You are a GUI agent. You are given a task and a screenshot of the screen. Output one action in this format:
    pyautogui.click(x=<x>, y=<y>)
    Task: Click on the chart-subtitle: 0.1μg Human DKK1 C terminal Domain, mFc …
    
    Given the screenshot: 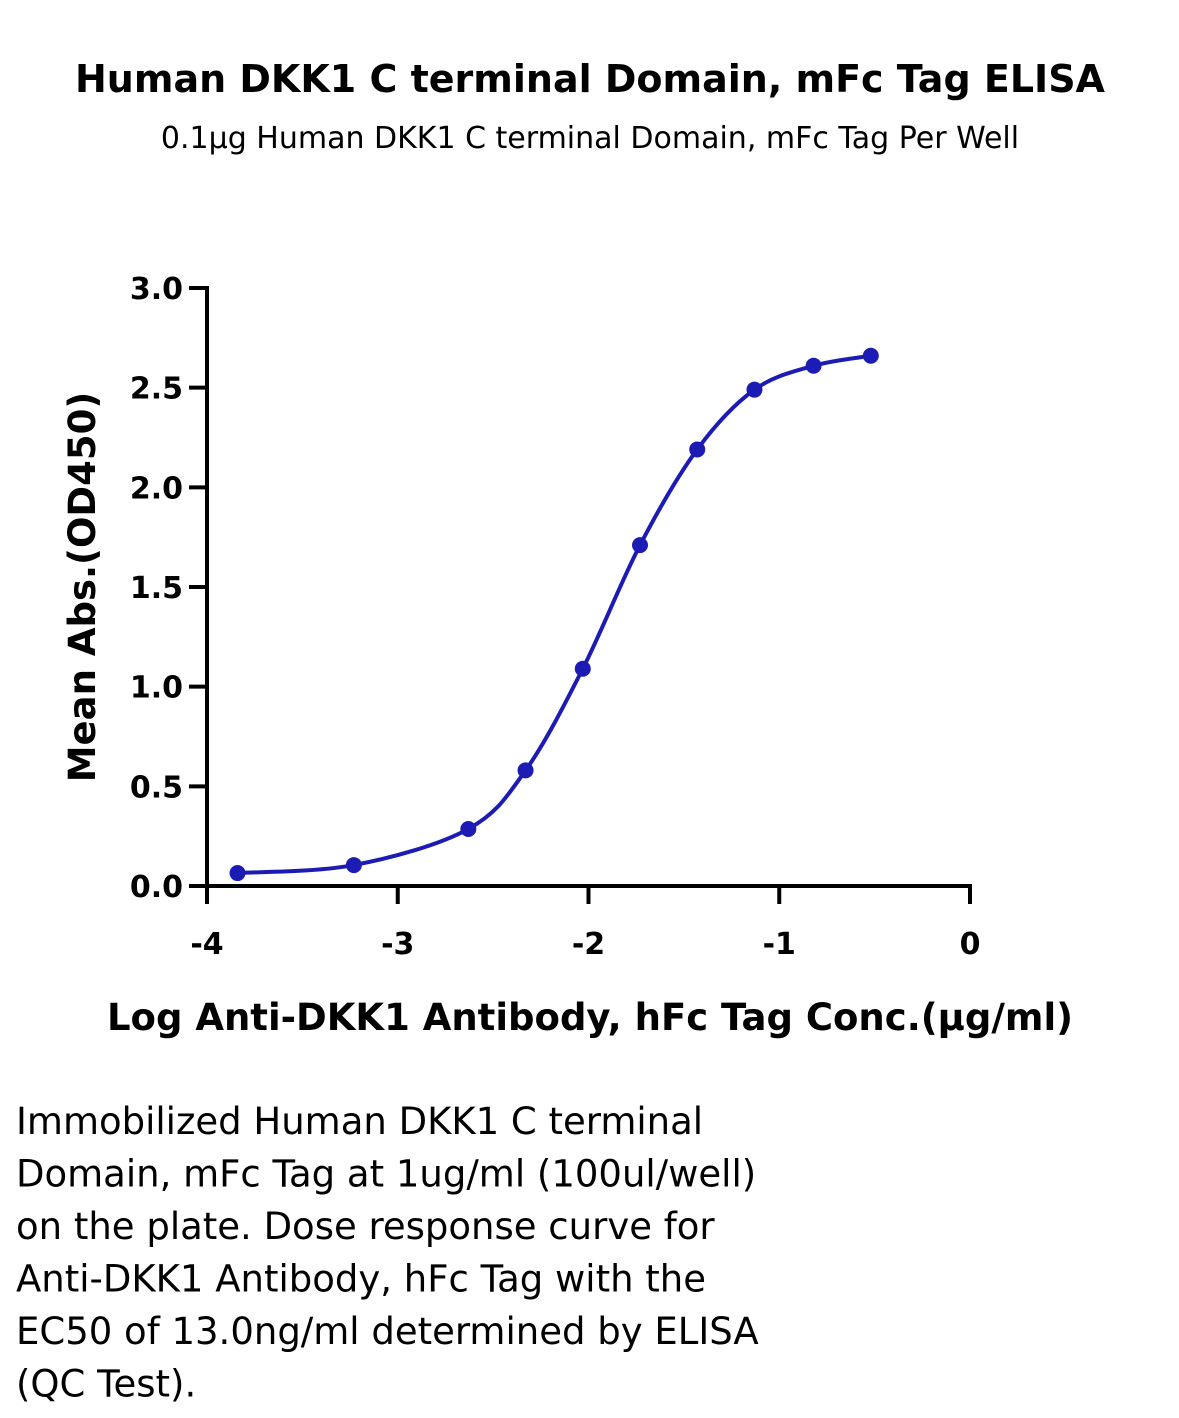 What is the action you would take?
    pyautogui.click(x=590, y=138)
    